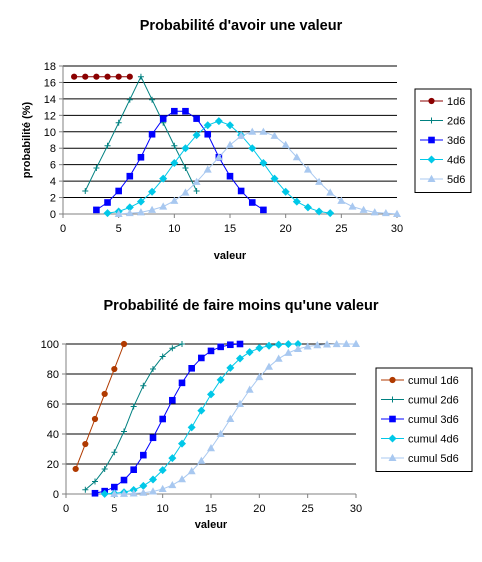  What do you see at coordinates (133, 417) in the screenshot?
I see `series-cumul-2d6` at bounding box center [133, 417].